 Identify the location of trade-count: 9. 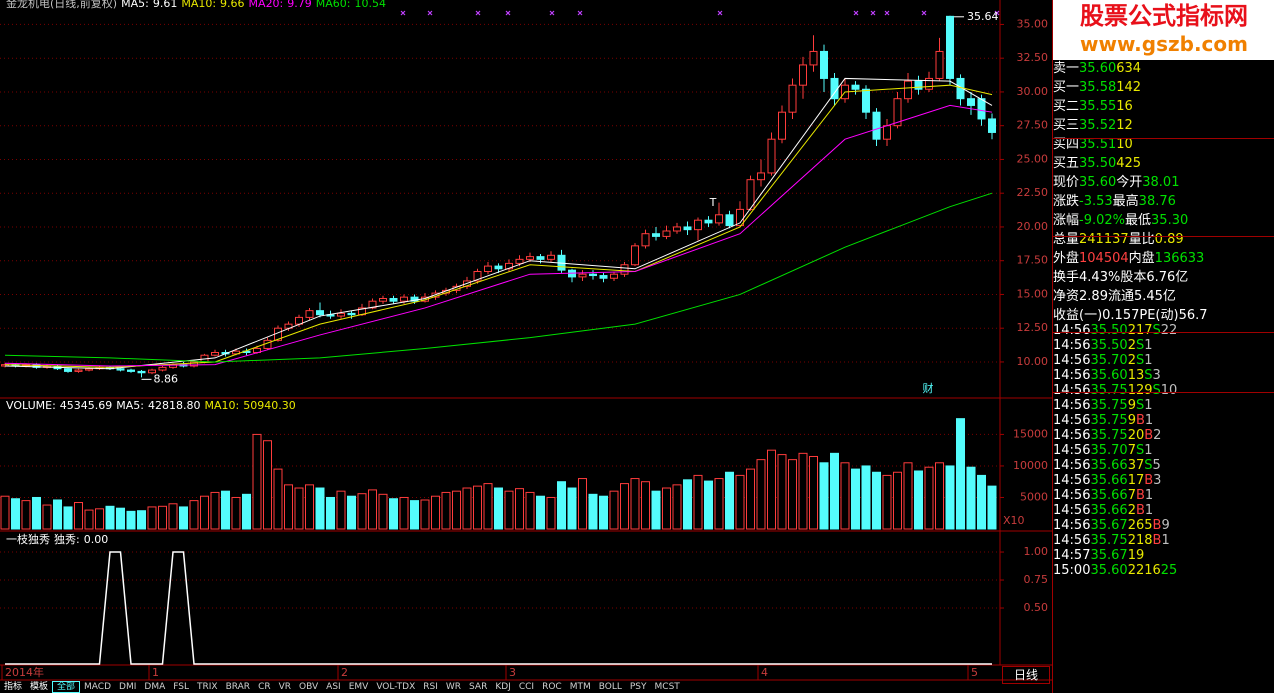
(1165, 525).